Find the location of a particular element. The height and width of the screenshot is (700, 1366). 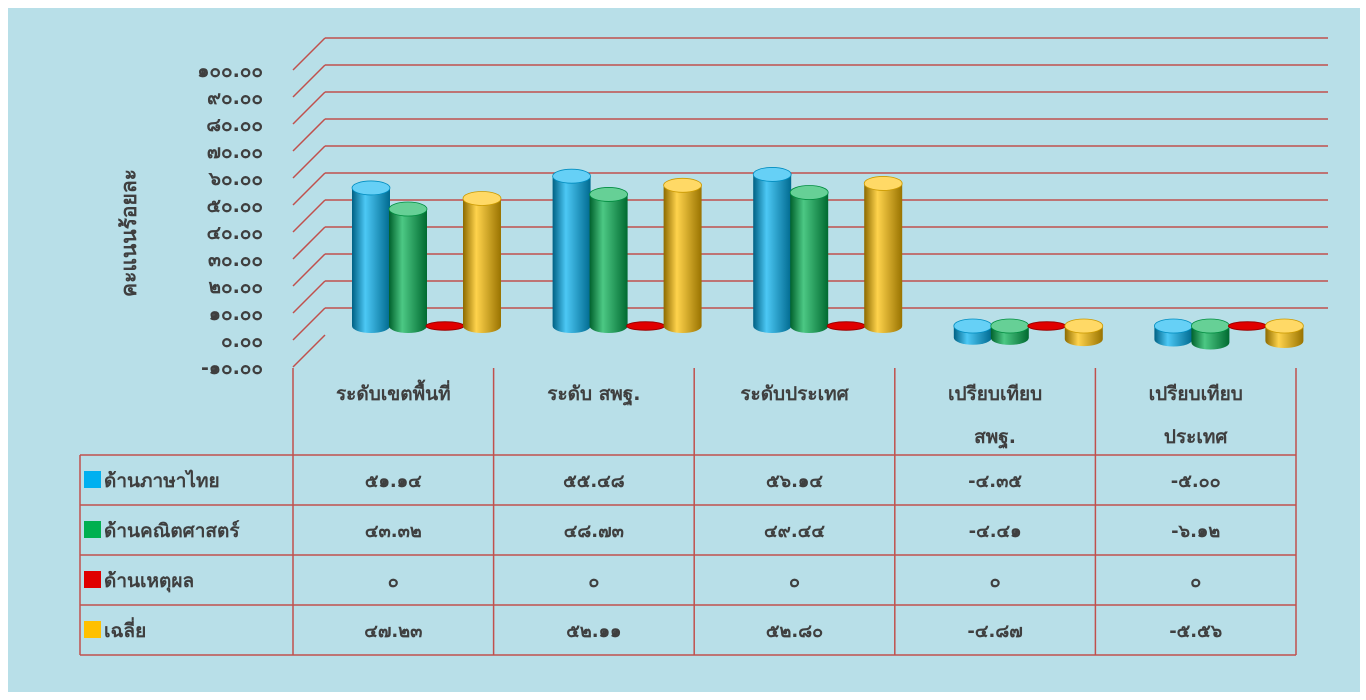

x-category-label: สพฐ. is located at coordinates (995, 438).